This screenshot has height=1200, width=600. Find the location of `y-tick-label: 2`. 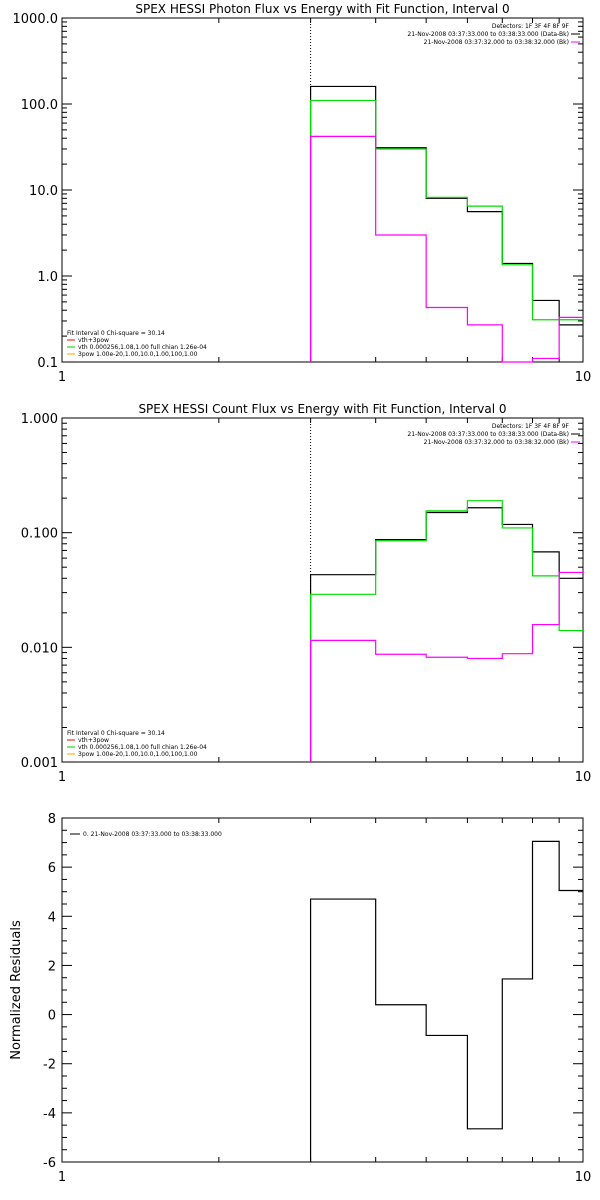

y-tick-label: 2 is located at coordinates (52, 966).